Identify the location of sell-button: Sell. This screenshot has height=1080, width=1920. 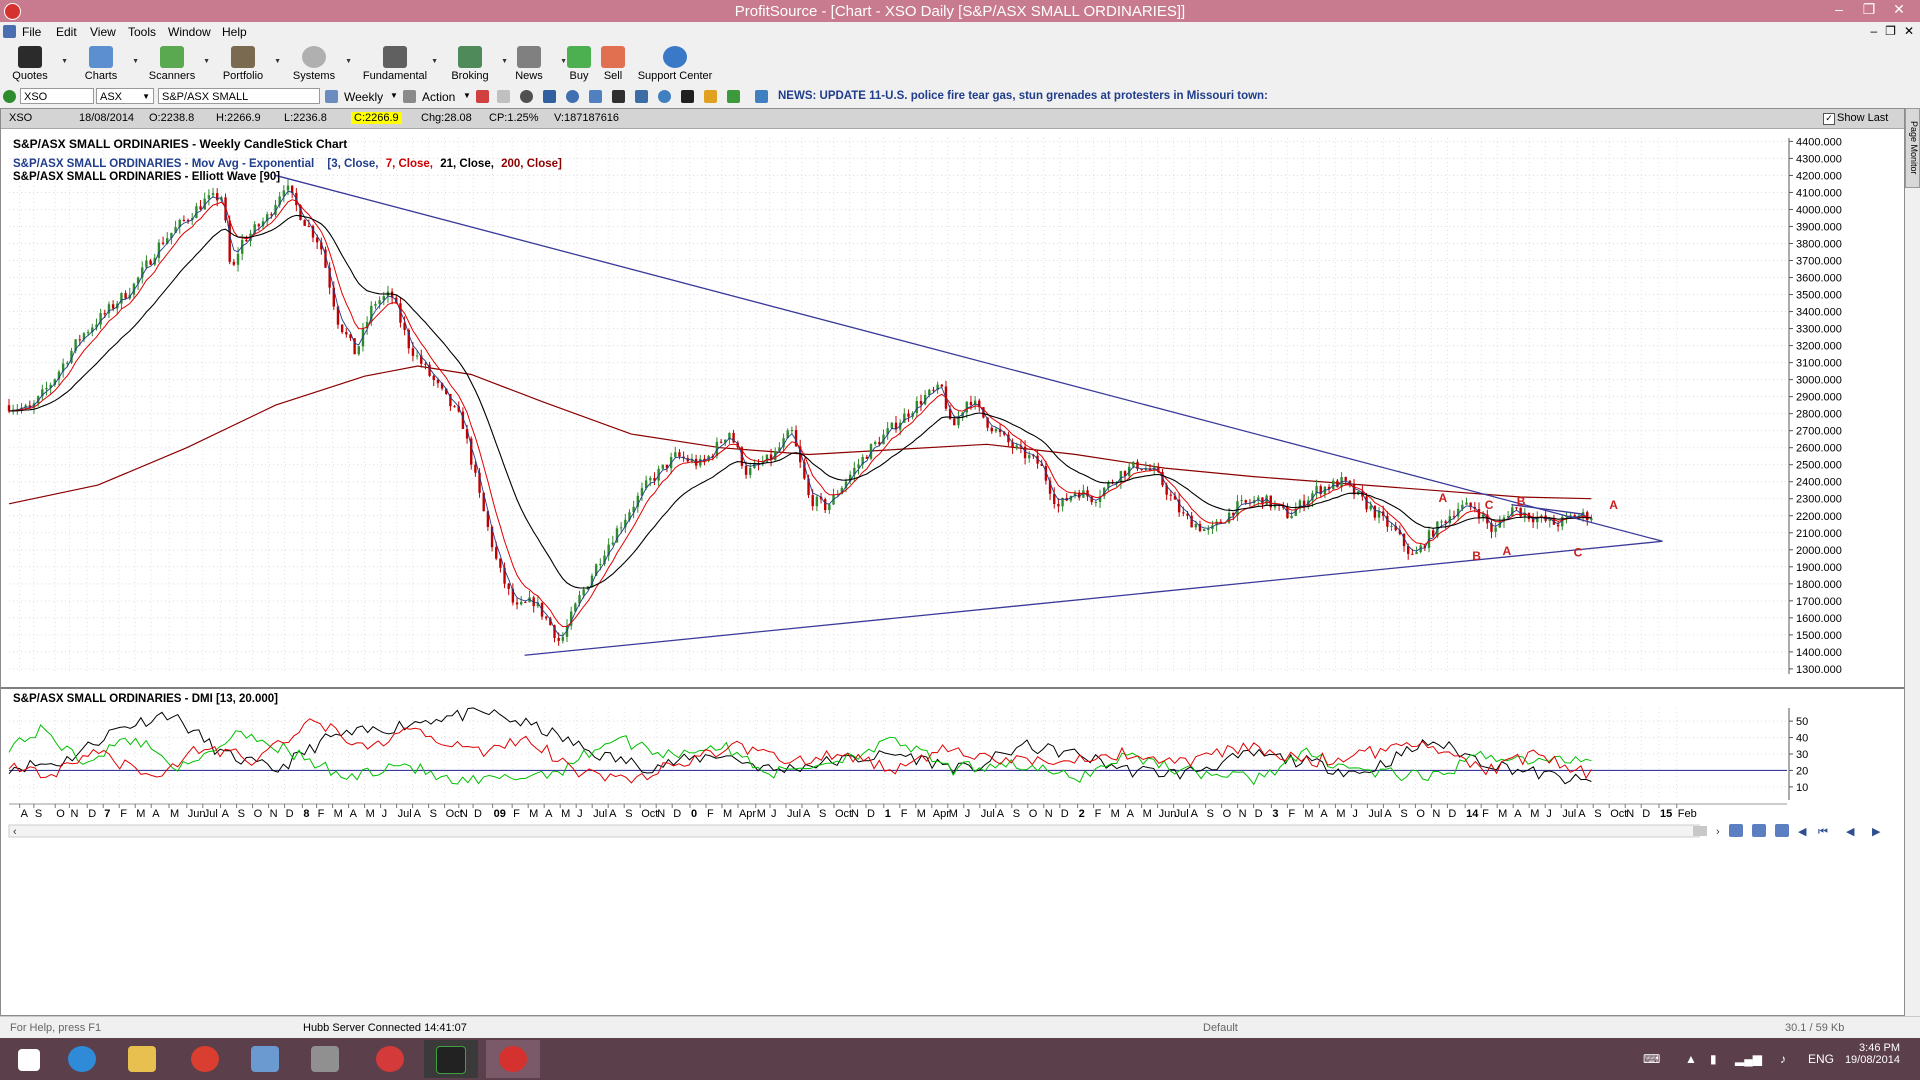
(613, 63).